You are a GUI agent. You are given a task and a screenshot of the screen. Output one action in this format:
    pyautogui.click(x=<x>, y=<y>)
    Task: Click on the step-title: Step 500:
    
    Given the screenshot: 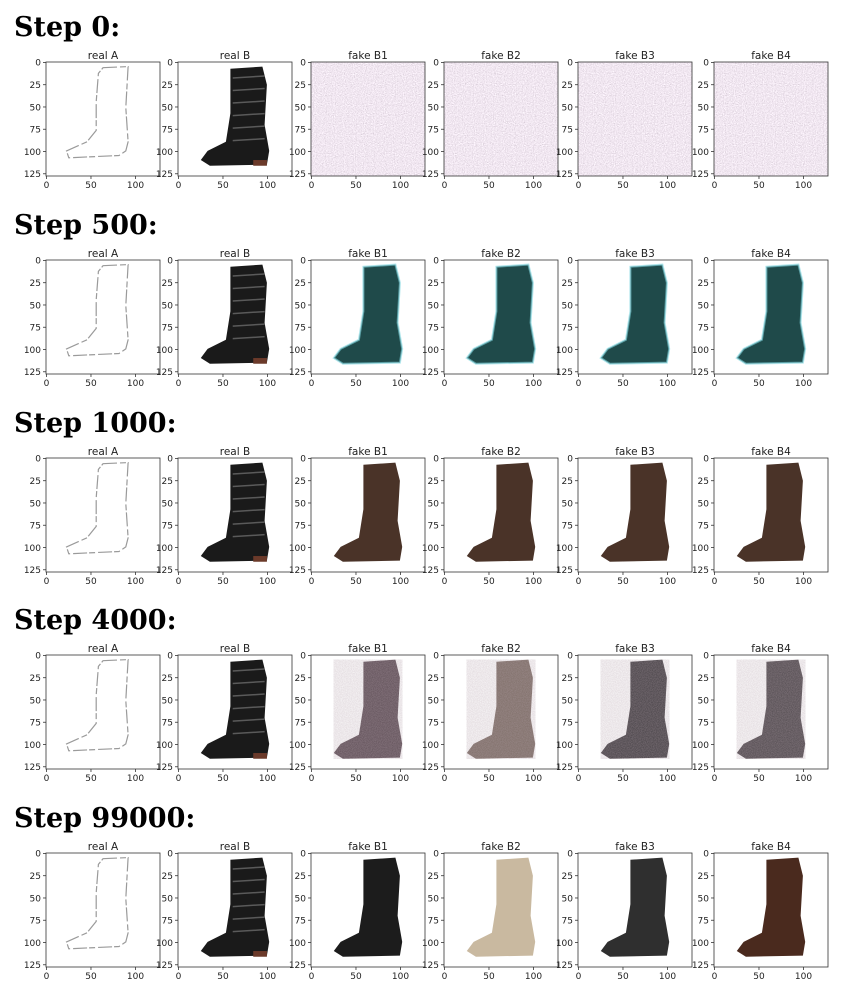 What is the action you would take?
    pyautogui.click(x=86, y=225)
    